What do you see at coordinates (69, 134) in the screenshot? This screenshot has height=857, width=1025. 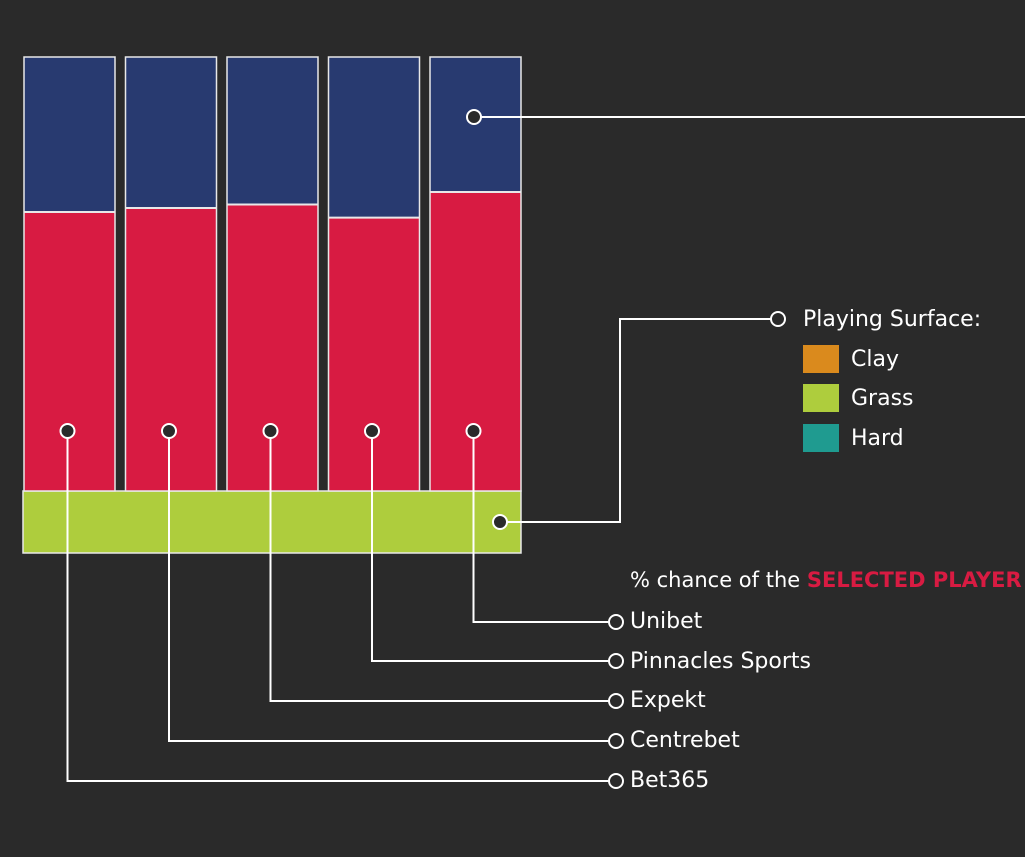 I see `bar-segment-top-bet365` at bounding box center [69, 134].